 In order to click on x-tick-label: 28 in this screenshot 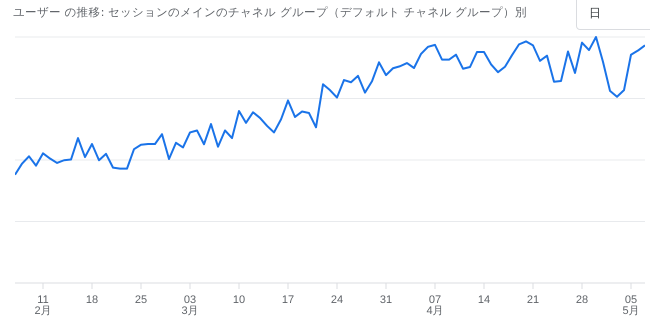, I will do `click(582, 300)`.